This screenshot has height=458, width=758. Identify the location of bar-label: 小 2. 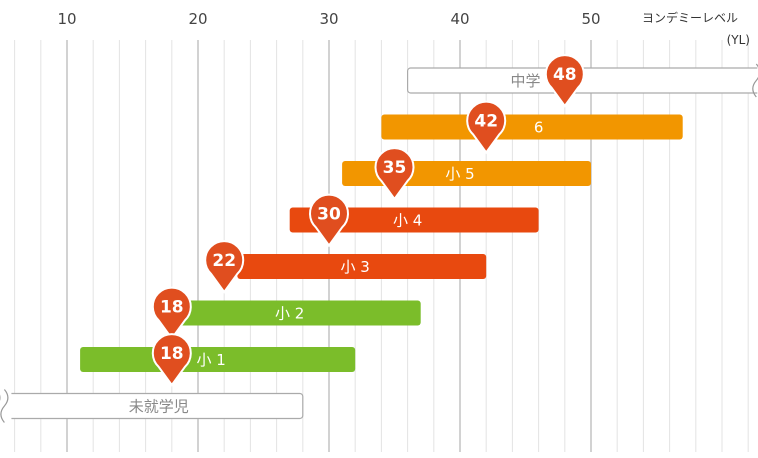
(289, 314).